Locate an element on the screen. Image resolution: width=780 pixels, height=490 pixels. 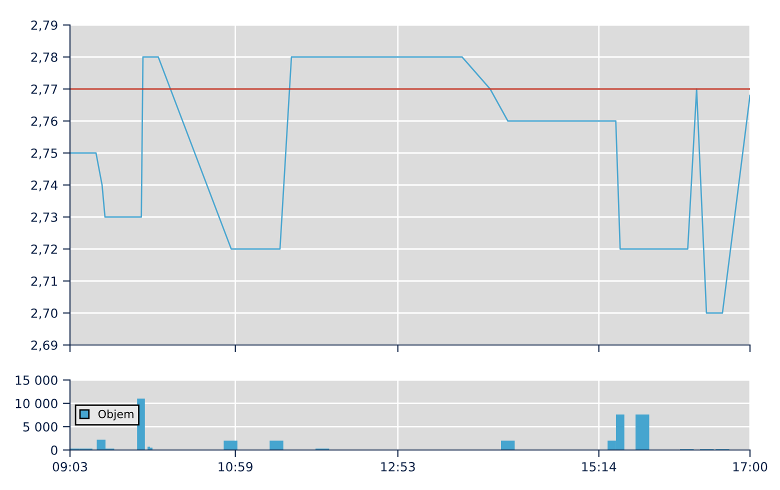
y-tick-label: 0 is located at coordinates (54, 450).